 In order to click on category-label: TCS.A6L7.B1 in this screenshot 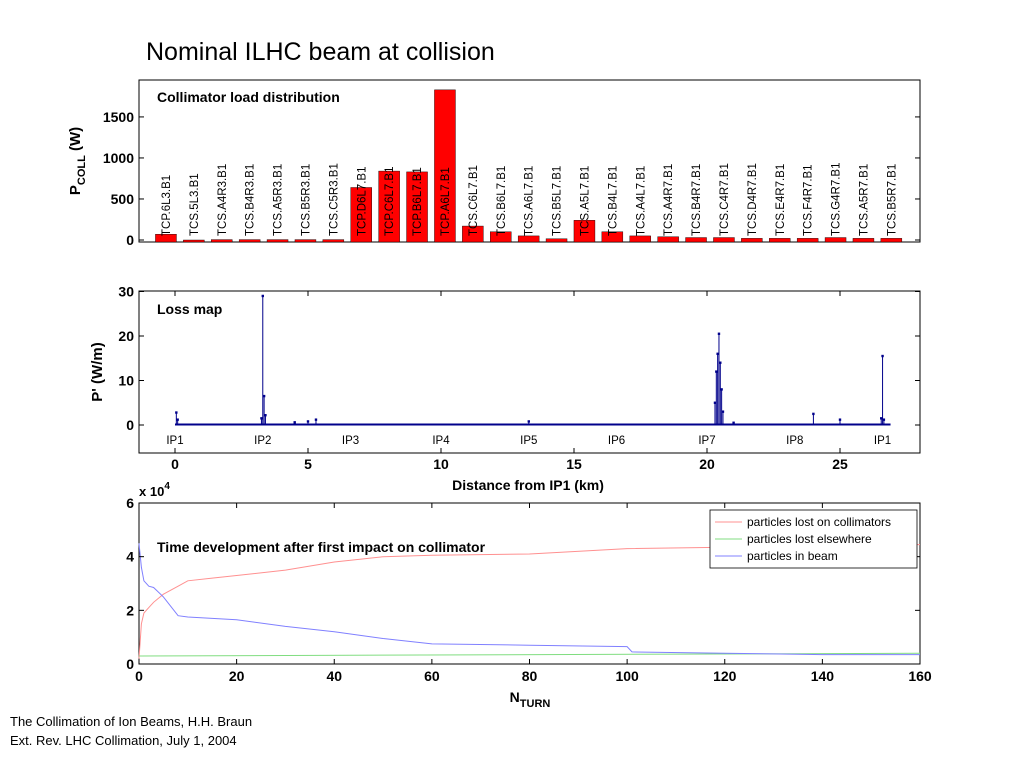, I will do `click(530, 201)`.